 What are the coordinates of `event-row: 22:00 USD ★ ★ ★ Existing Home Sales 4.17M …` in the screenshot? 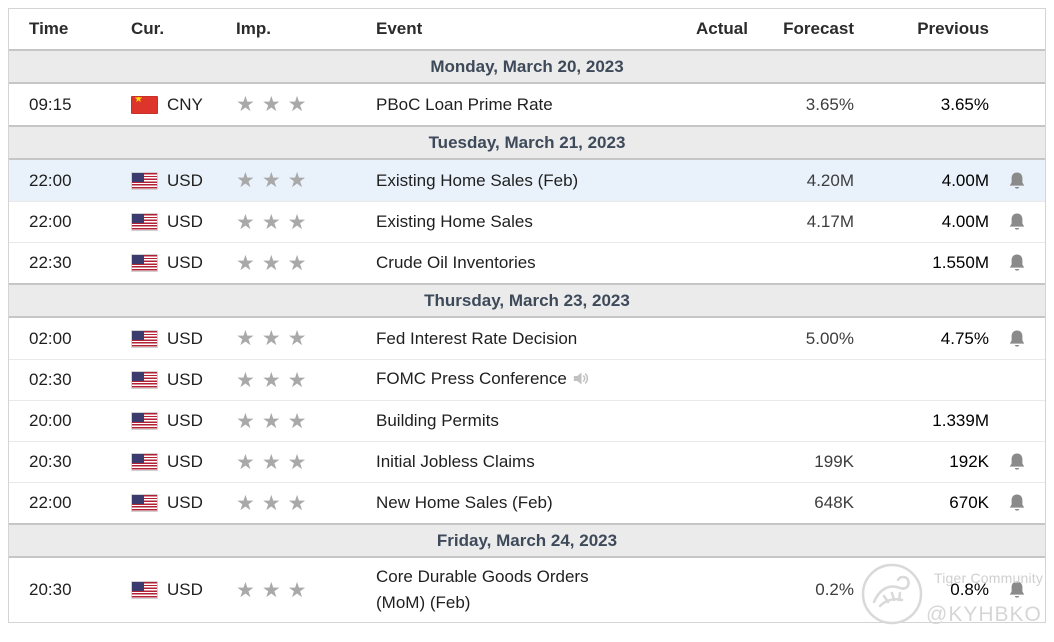 It's located at (527, 221).